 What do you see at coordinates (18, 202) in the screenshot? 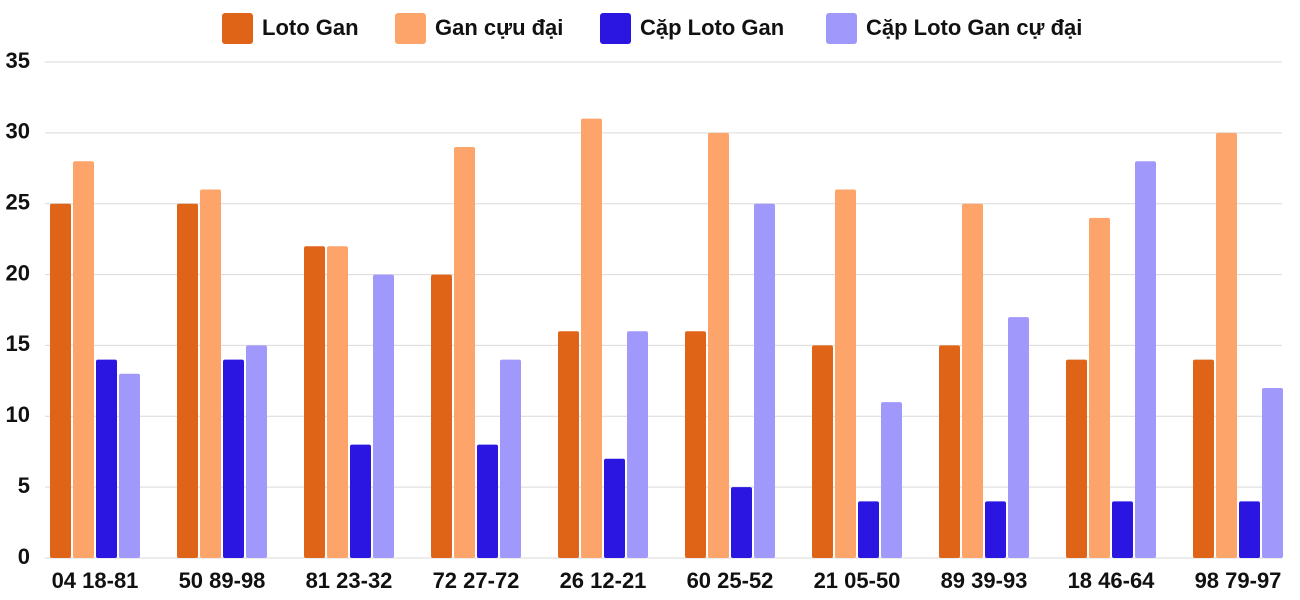
I see `y-tick-label: 25` at bounding box center [18, 202].